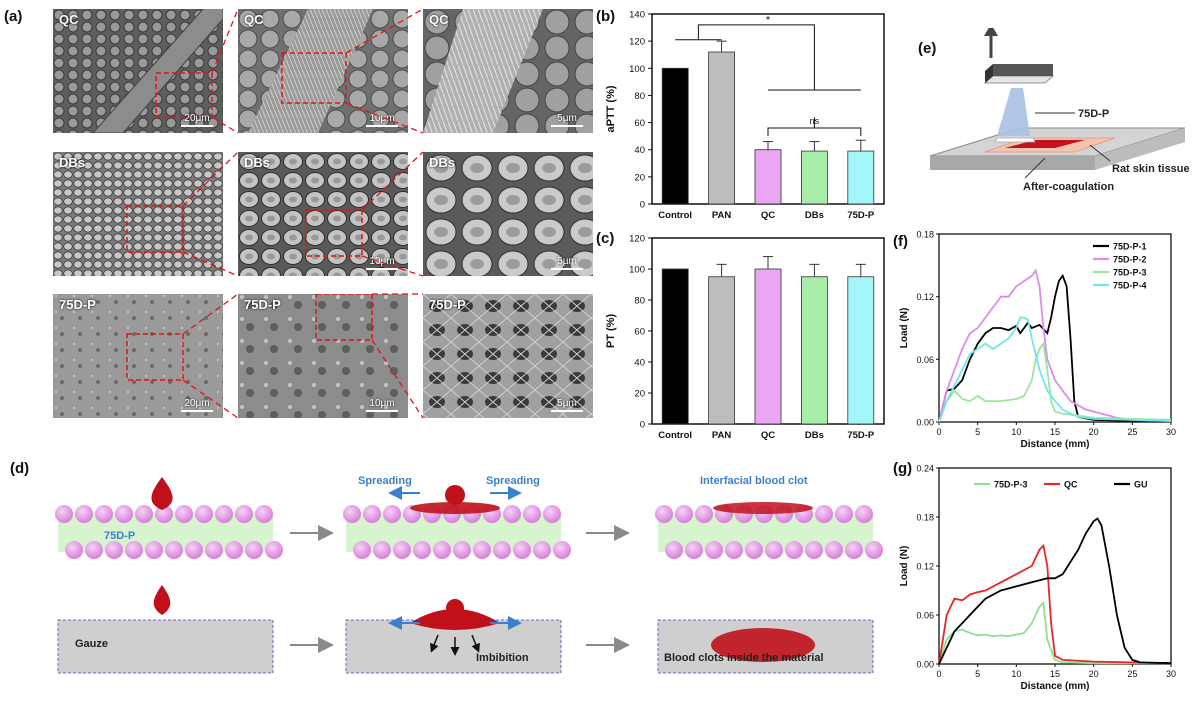 The image size is (1193, 707). I want to click on x-tick-label: PAN, so click(721, 215).